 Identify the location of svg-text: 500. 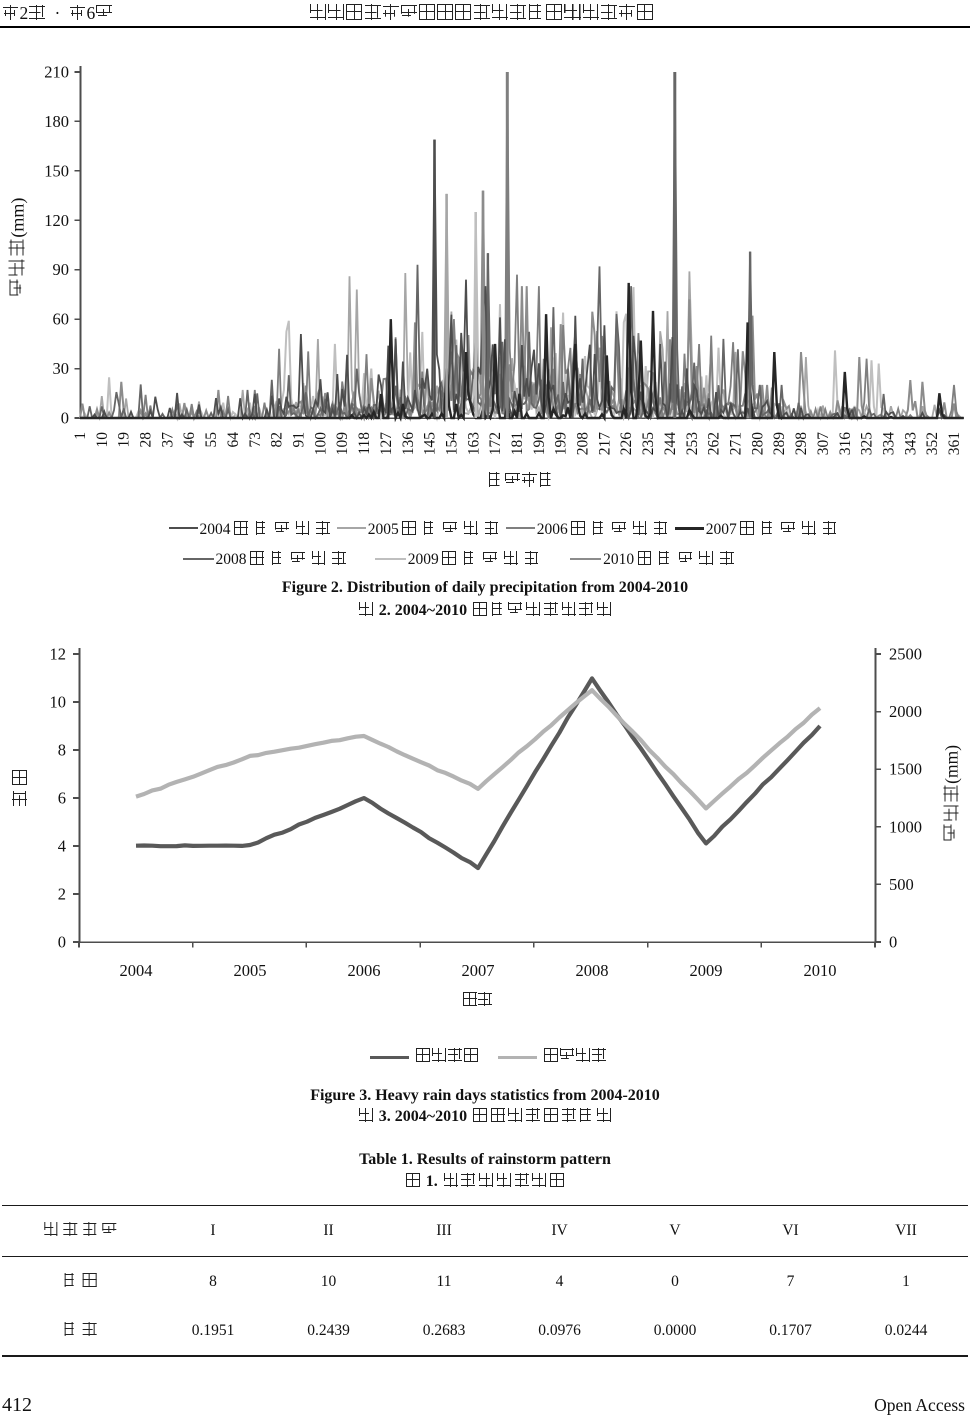
(901, 884).